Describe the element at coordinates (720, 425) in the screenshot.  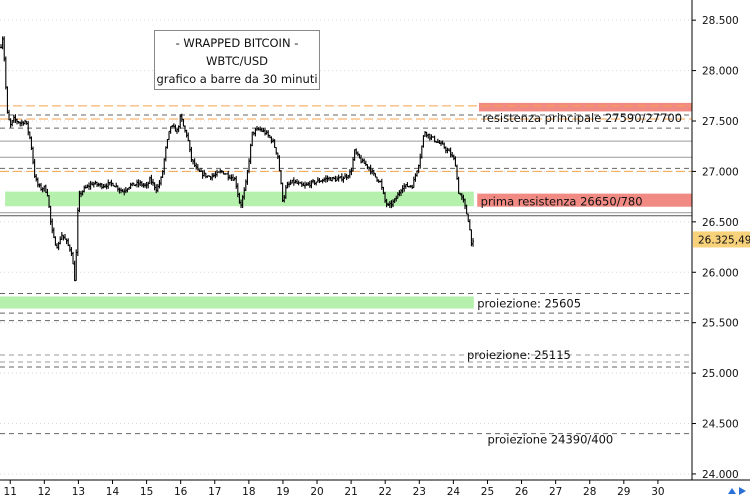
I see `y-tick-label: 24.500` at that location.